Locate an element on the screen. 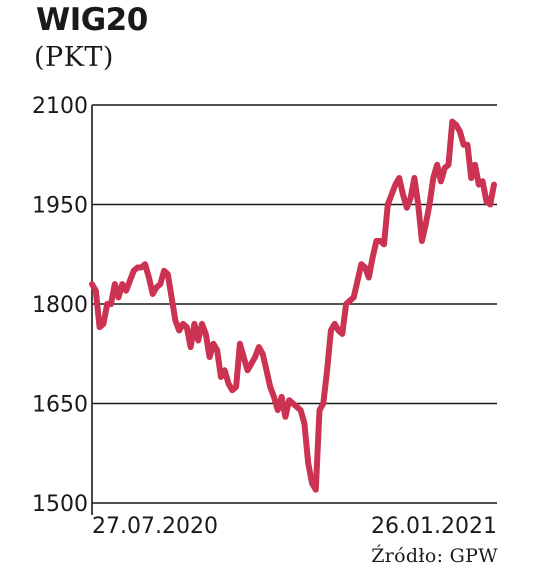 Image resolution: width=536 pixels, height=576 pixels. y-axis-ticks: 1500 1650 1800 1950 2100 is located at coordinates (60, 305).